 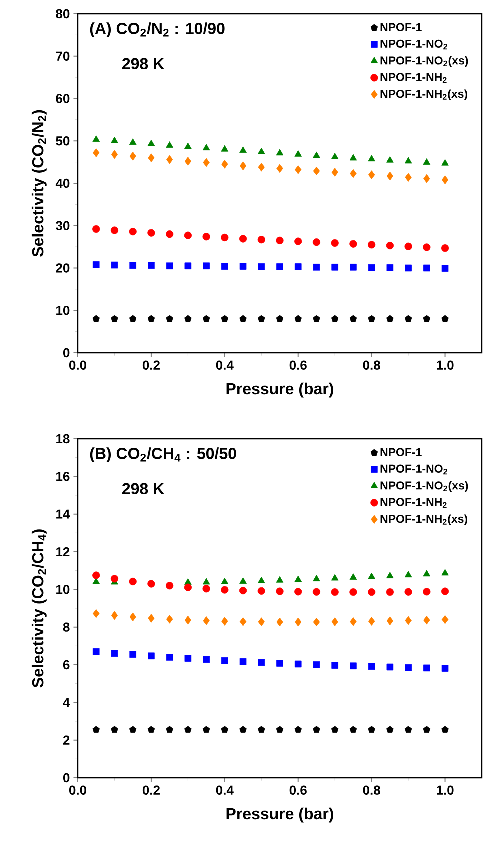 I want to click on y-axis-title: Selectivity (CO$_{2}$/N$_{2}$), so click(x=39, y=183).